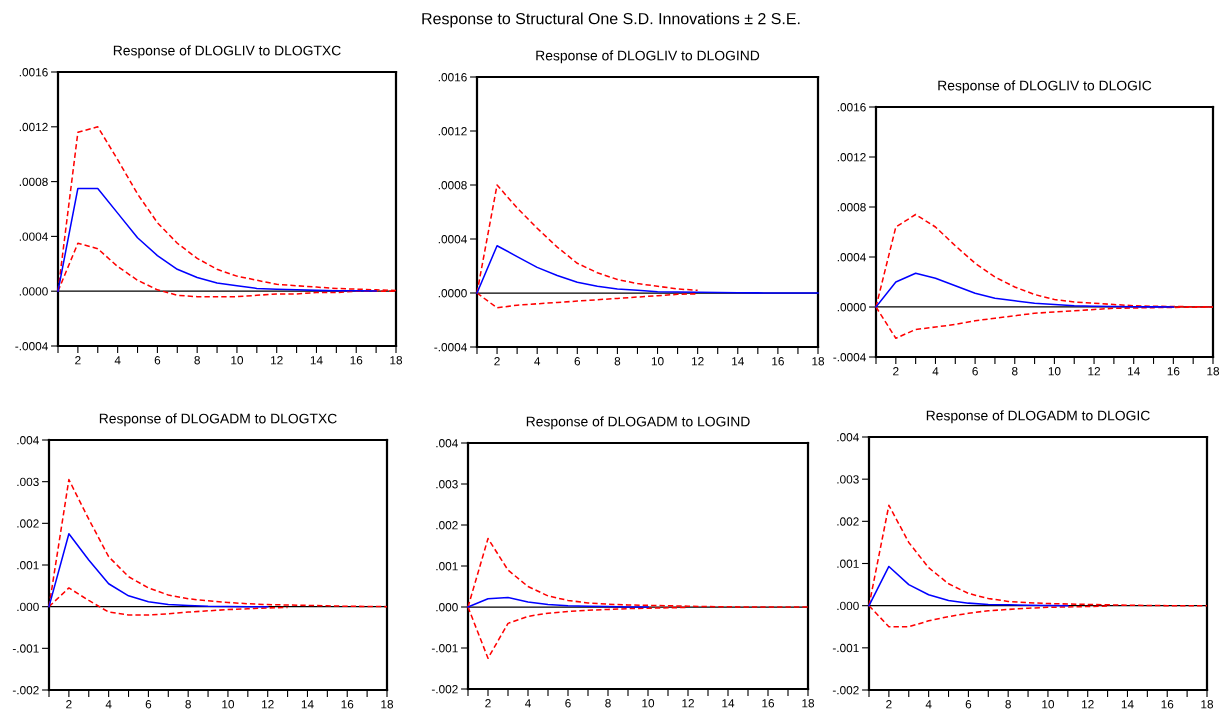  Describe the element at coordinates (638, 423) in the screenshot. I see `chart-title: Response of DLOGADM to LOGIND` at that location.